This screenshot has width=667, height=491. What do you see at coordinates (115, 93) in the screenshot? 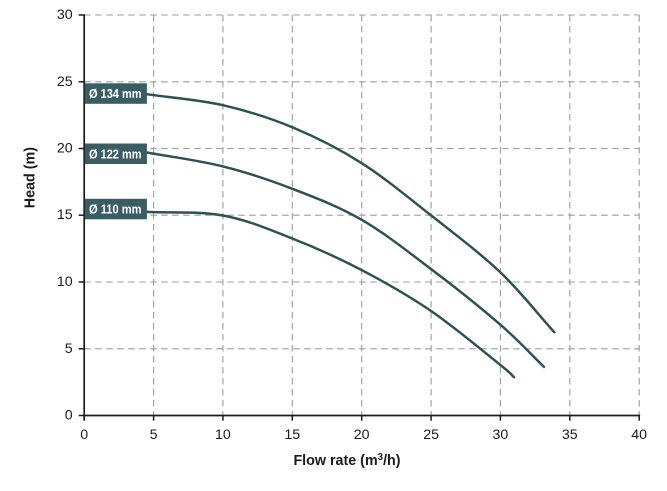
I see `svg-text: Ø 134 mm` at bounding box center [115, 93].